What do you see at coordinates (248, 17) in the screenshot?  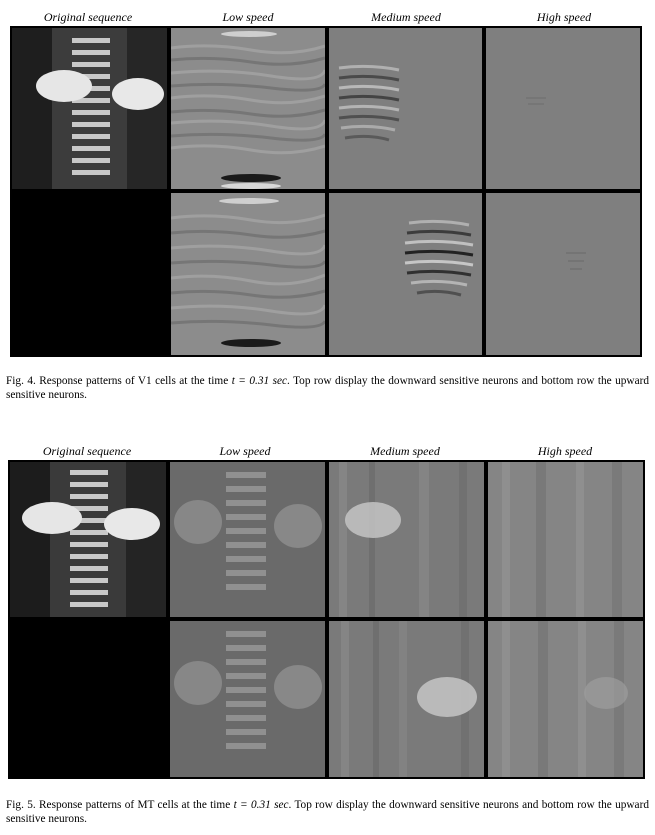 I see `fig4-header-low: Low speed` at bounding box center [248, 17].